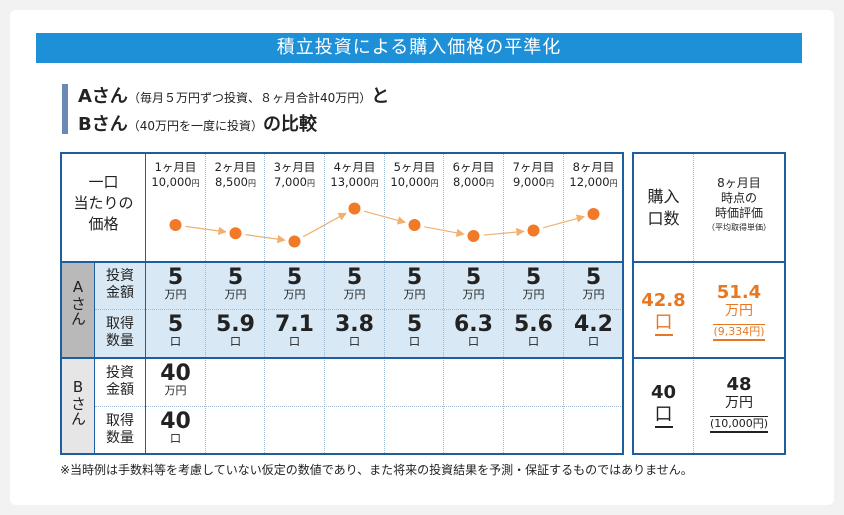 The height and width of the screenshot is (515, 844). What do you see at coordinates (120, 276) in the screenshot?
I see `a-invest-label-1: 投資` at bounding box center [120, 276].